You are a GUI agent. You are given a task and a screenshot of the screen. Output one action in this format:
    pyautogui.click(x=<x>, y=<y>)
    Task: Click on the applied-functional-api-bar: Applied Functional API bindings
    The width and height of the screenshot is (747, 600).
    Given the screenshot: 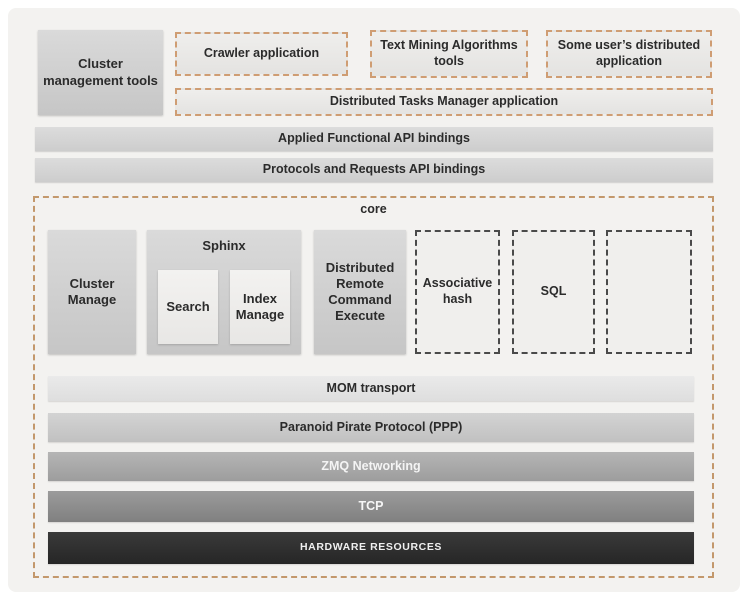 What is the action you would take?
    pyautogui.click(x=374, y=139)
    